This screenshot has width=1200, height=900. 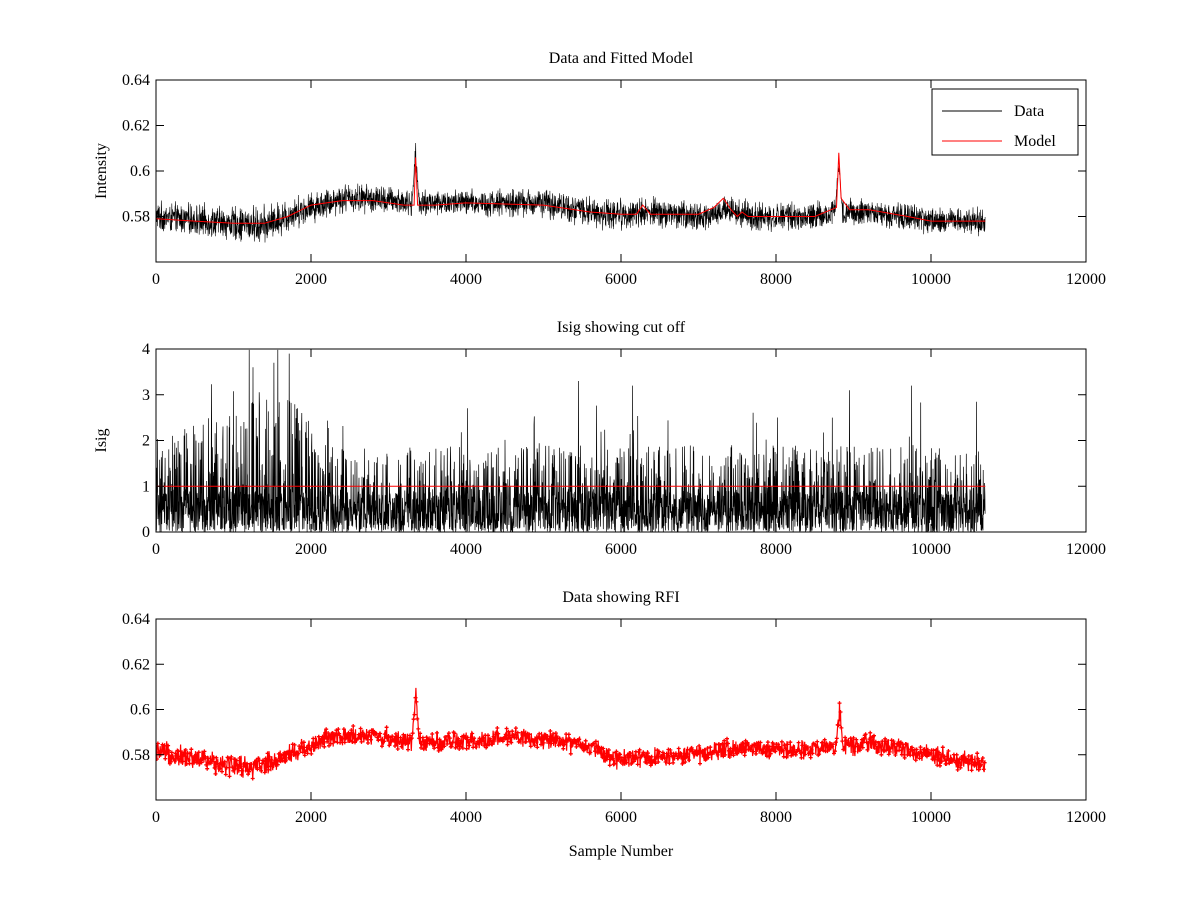 What do you see at coordinates (146, 395) in the screenshot?
I see `y-tick-label: 3` at bounding box center [146, 395].